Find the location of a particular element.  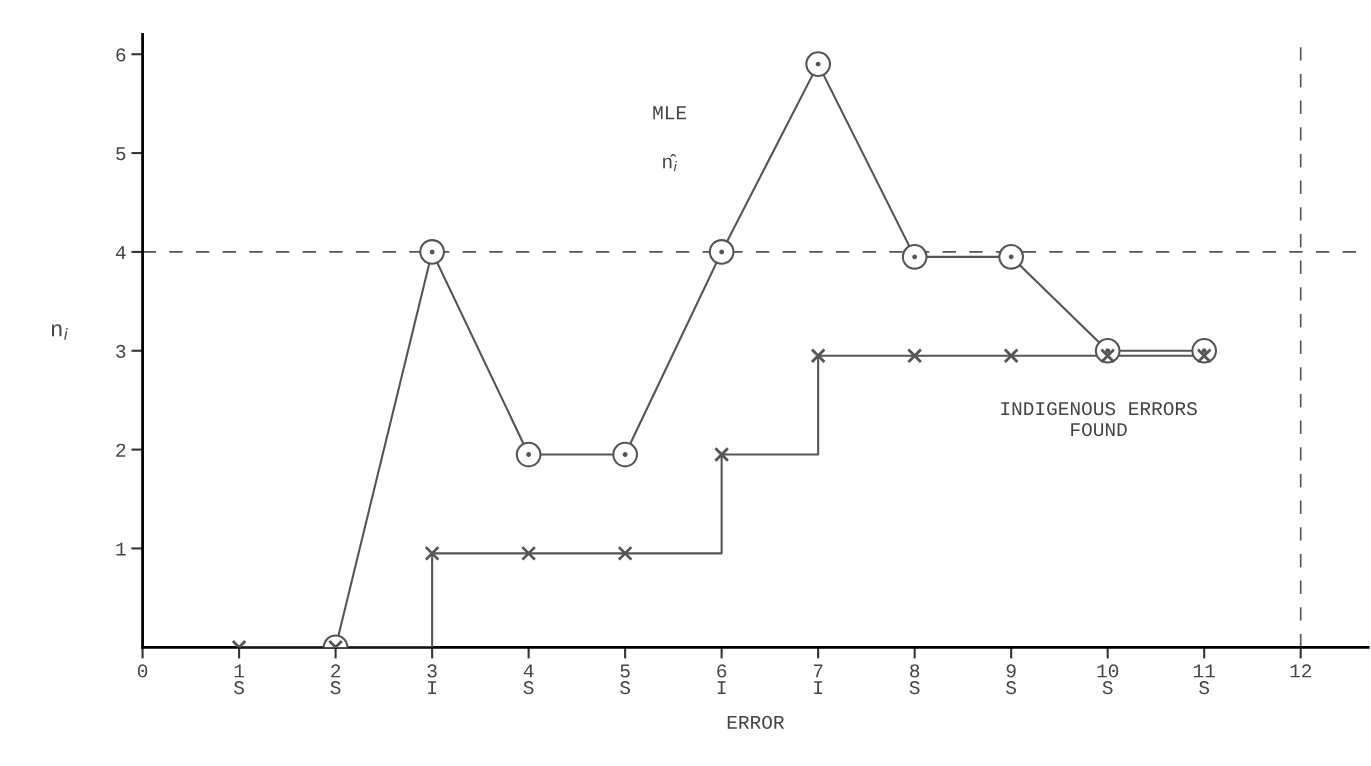

y-tick-label: 5 is located at coordinates (121, 154).